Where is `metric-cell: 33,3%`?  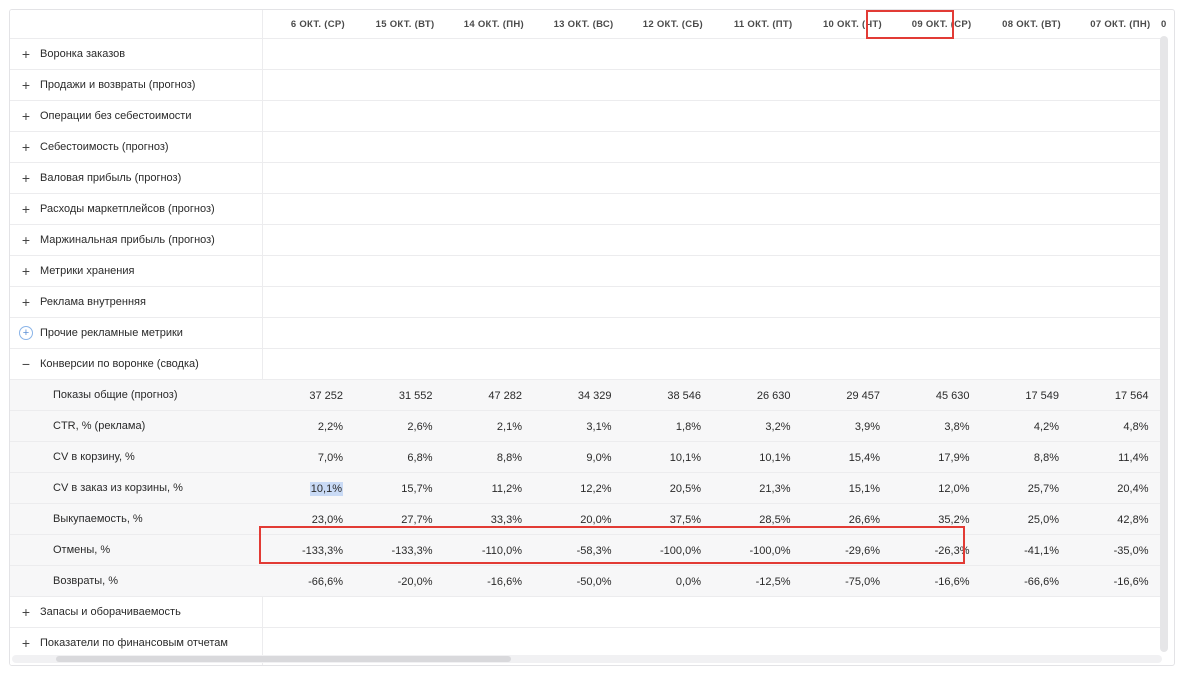
metric-cell: 33,3% is located at coordinates (485, 519).